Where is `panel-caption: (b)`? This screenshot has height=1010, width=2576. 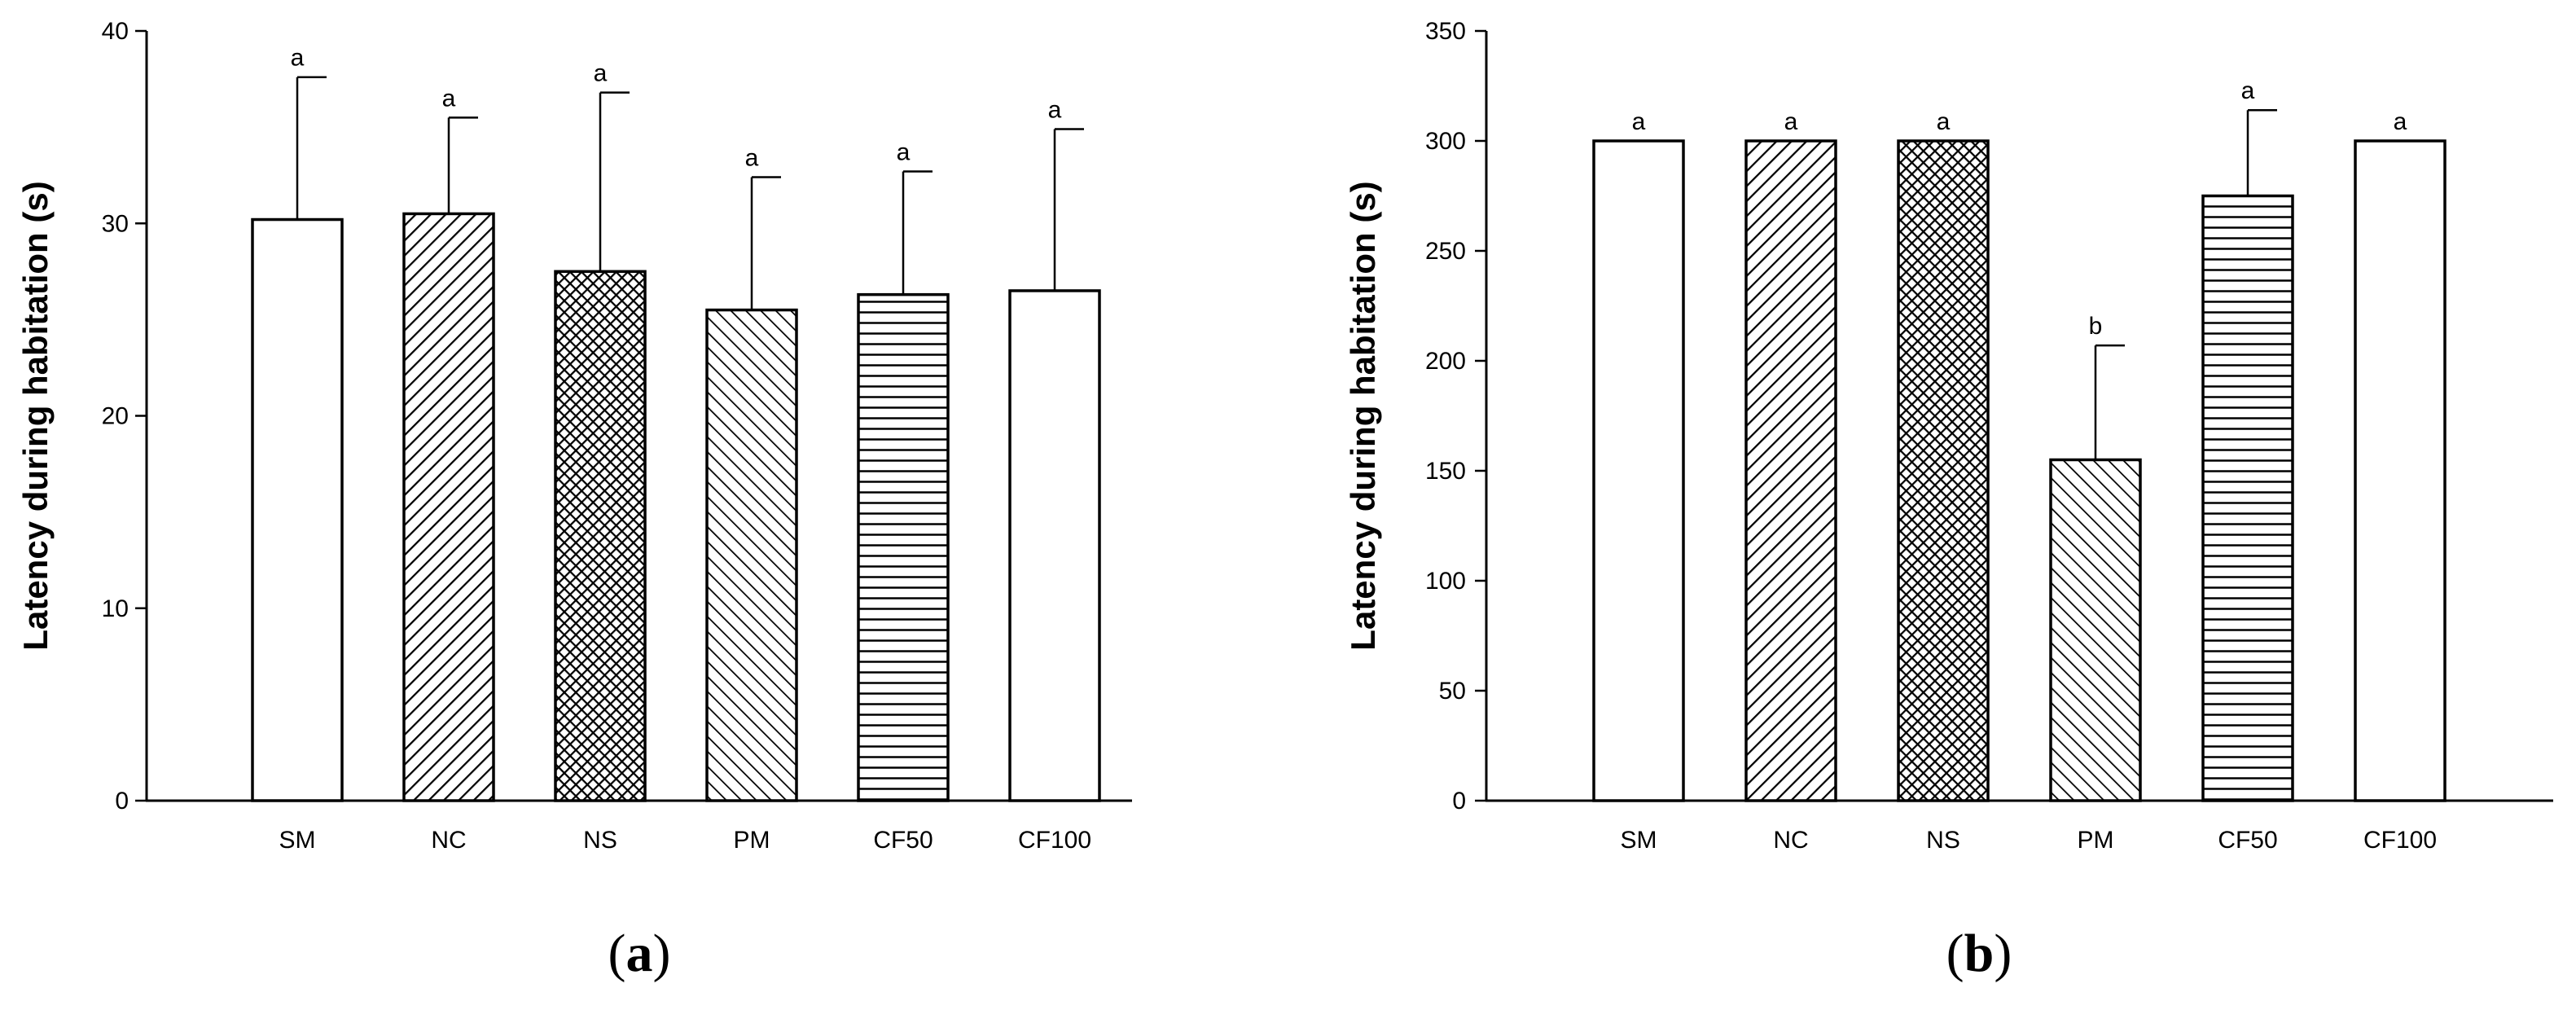
panel-caption: (b) is located at coordinates (1979, 953).